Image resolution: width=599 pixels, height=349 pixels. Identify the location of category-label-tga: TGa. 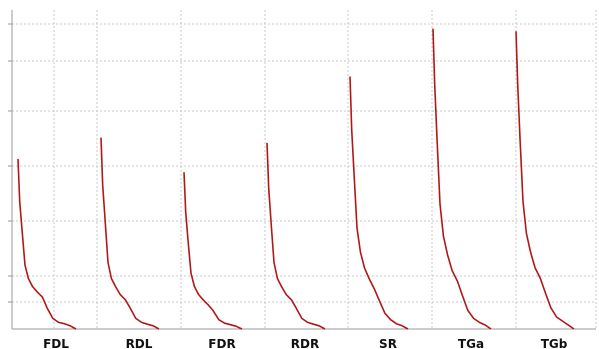
(471, 343).